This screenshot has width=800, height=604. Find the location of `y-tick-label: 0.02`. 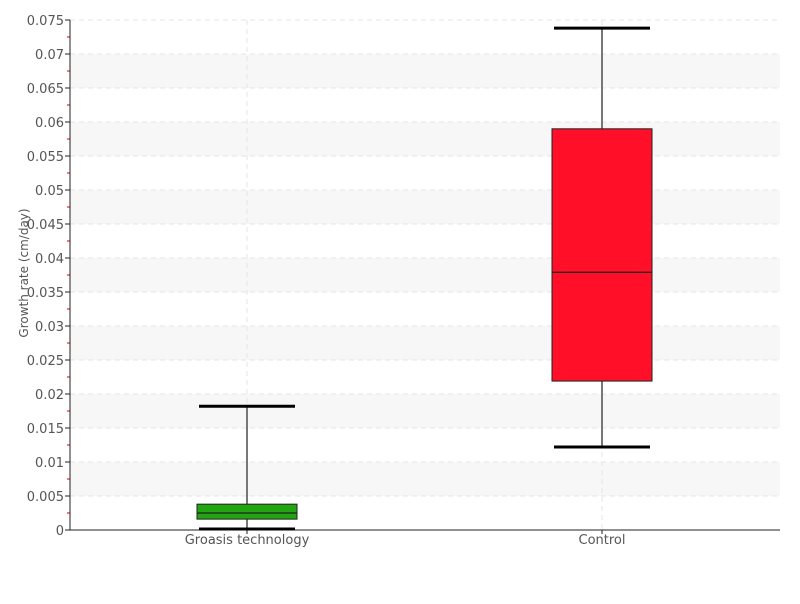

y-tick-label: 0.02 is located at coordinates (49, 395).